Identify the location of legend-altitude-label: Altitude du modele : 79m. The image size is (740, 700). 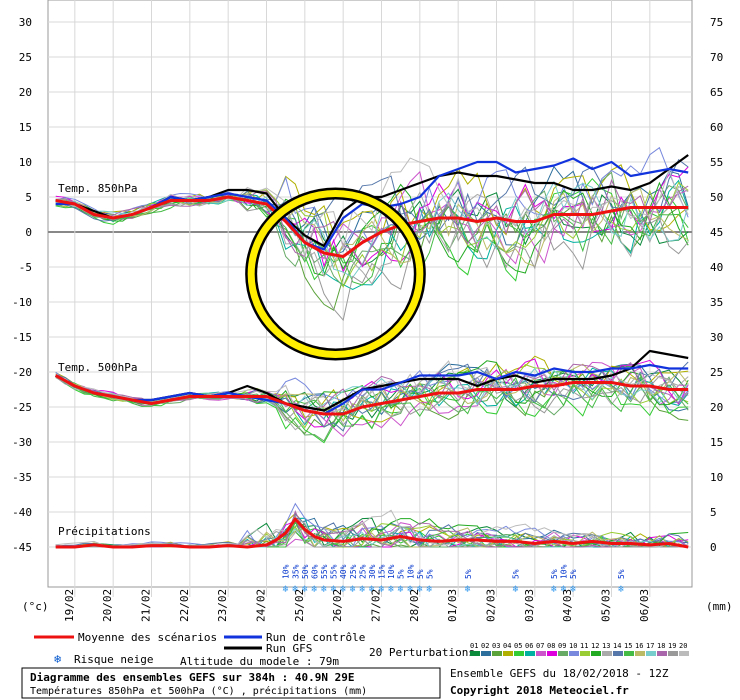
(259, 661).